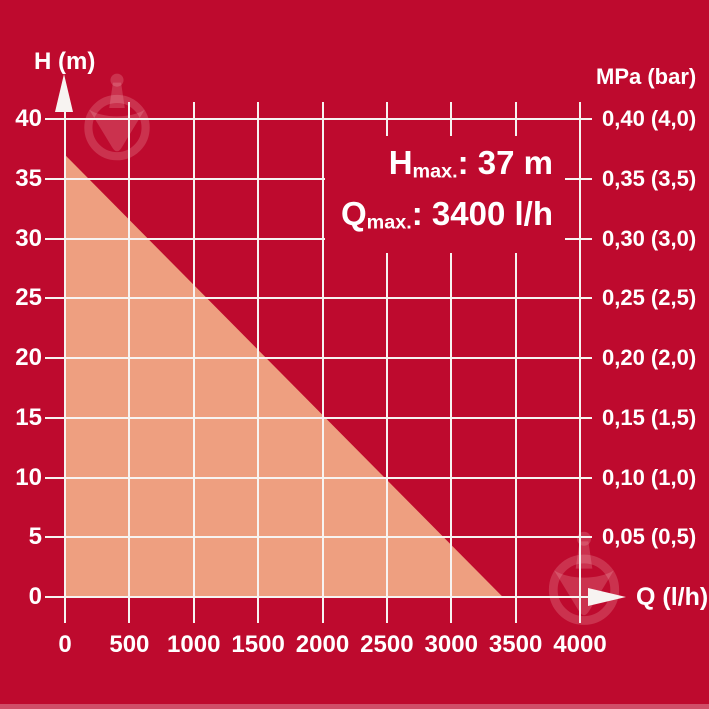 This screenshot has height=709, width=709. Describe the element at coordinates (649, 238) in the screenshot. I see `right-tick-label: 0,30 (3,0)` at that location.